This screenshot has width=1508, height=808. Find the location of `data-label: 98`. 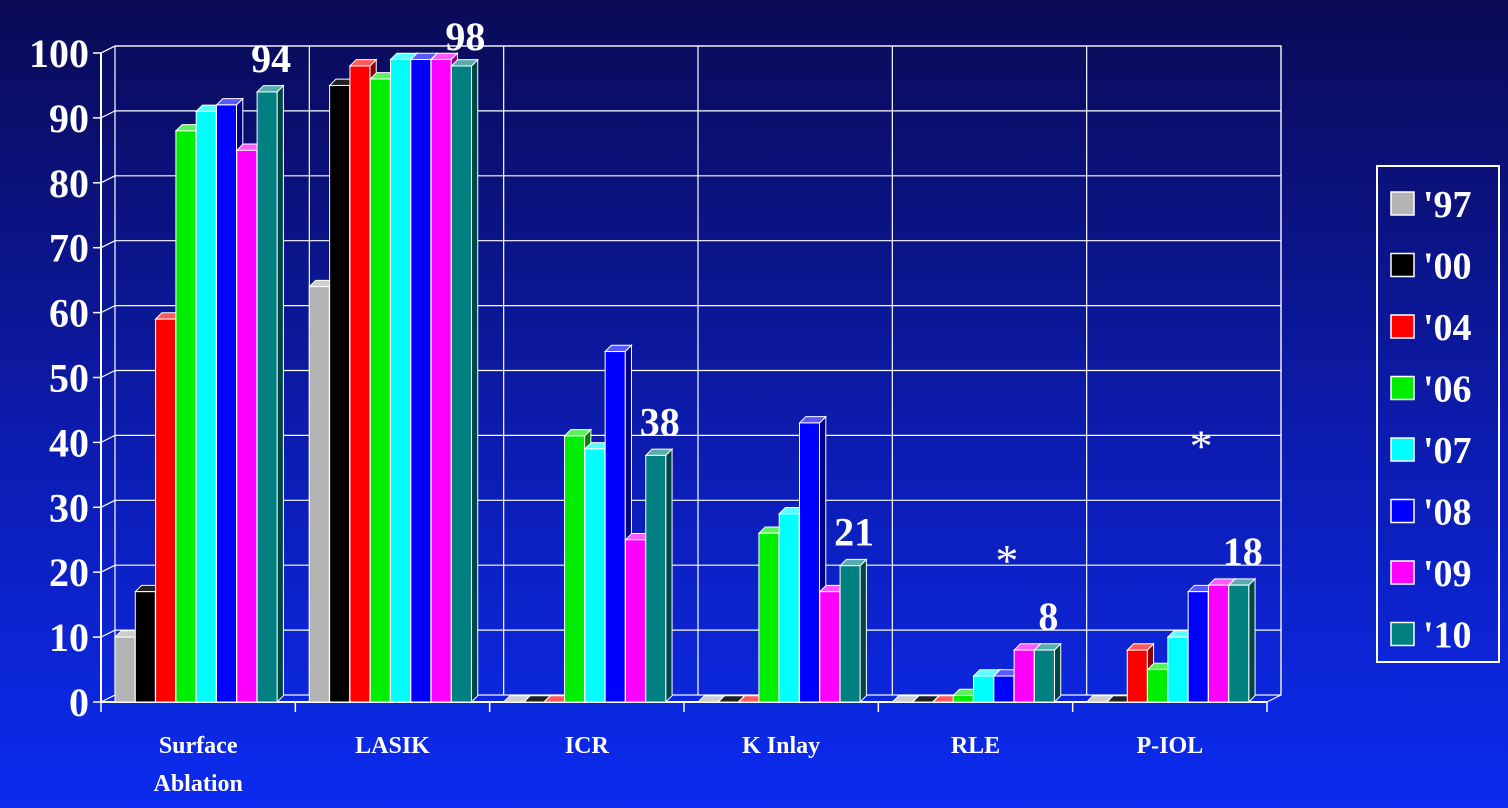

data-label: 98 is located at coordinates (465, 36).